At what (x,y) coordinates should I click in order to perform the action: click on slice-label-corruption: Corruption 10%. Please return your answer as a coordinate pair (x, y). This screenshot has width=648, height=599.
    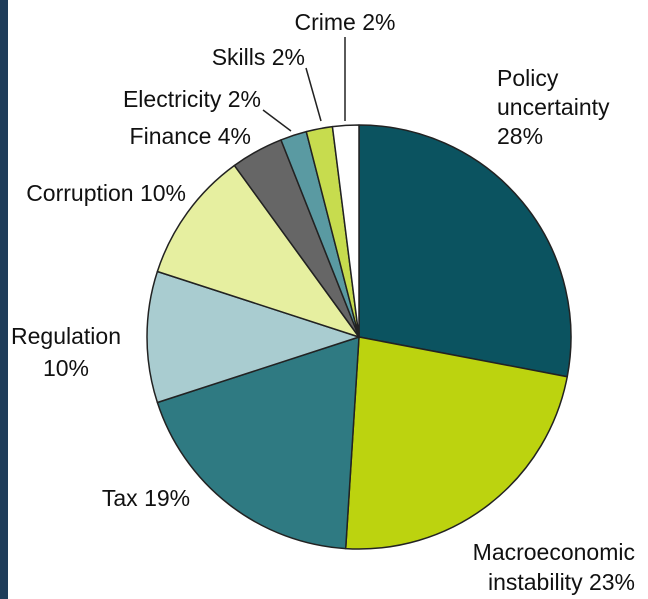
    Looking at the image, I should click on (106, 193).